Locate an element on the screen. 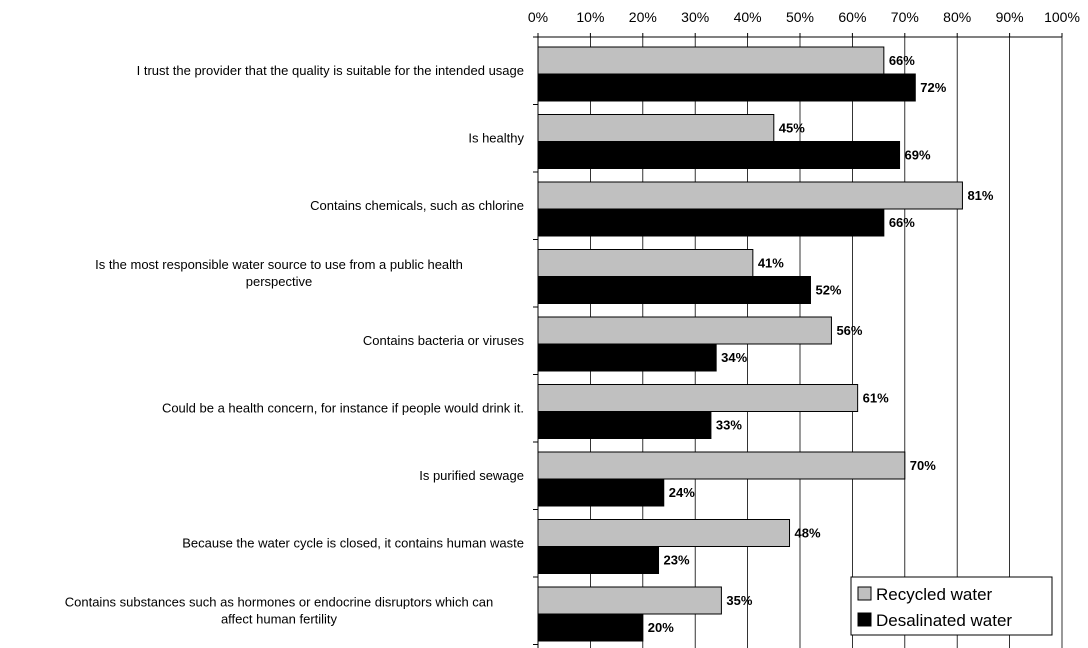  x-tick-label: 50% is located at coordinates (800, 17).